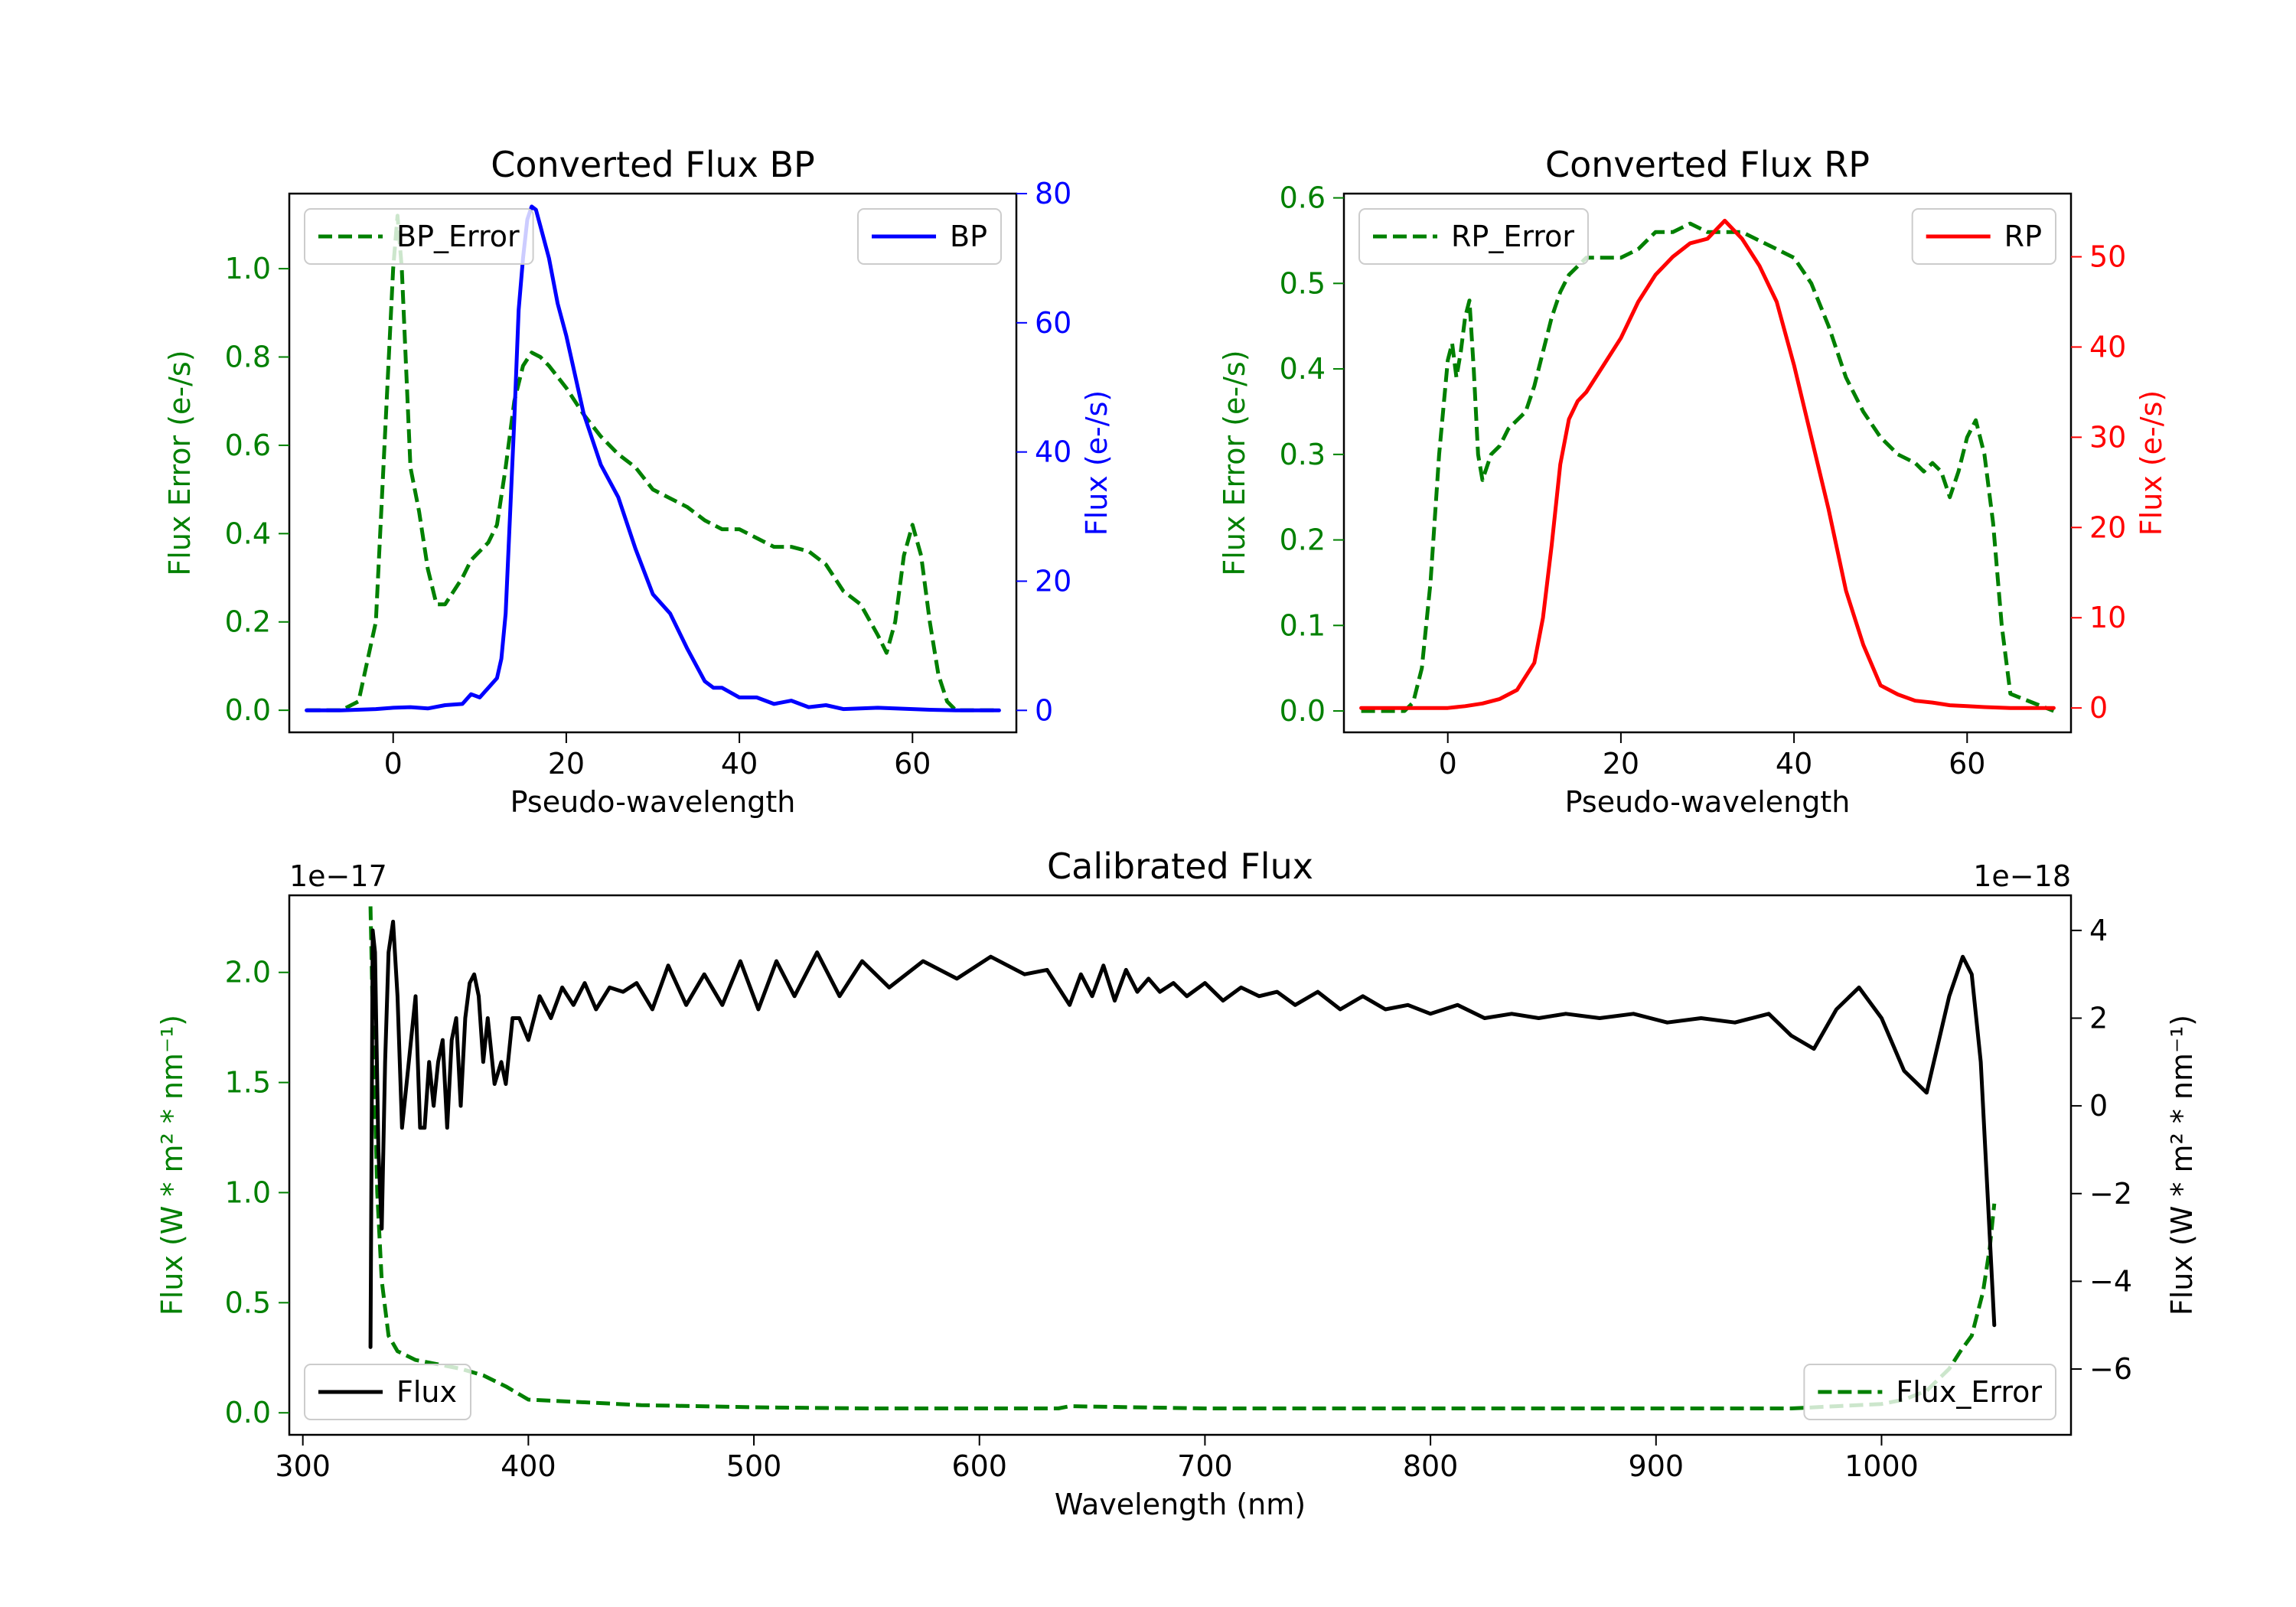 Image resolution: width=2296 pixels, height=1607 pixels. Describe the element at coordinates (1512, 237) in the screenshot. I see `legend-label: RP_Error` at that location.